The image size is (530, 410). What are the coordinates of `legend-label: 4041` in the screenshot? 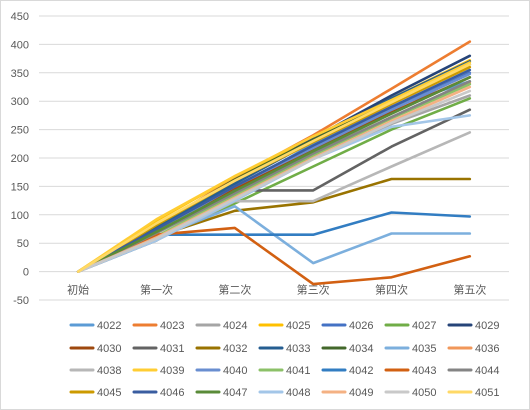 It's located at (298, 371).